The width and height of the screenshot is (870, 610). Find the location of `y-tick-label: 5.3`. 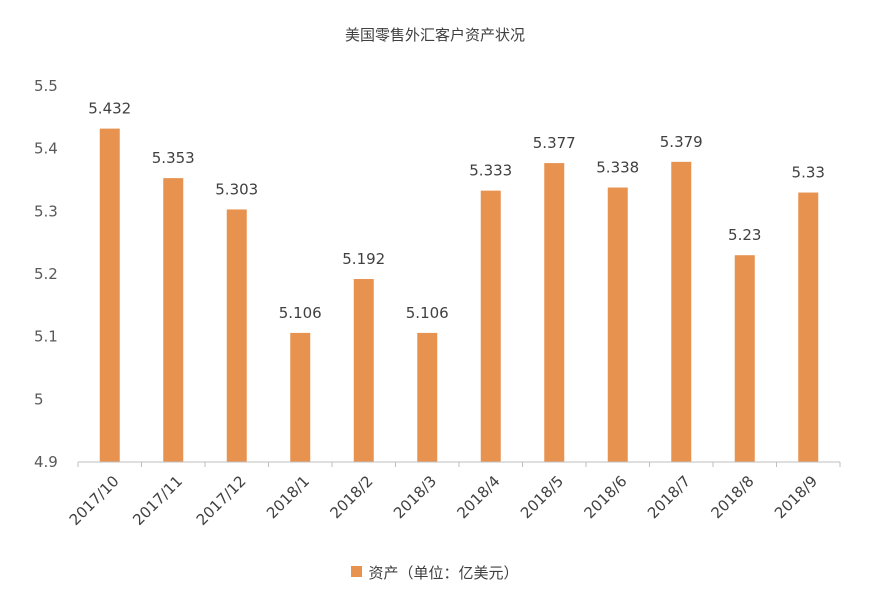

y-tick-label: 5.3 is located at coordinates (46, 211).